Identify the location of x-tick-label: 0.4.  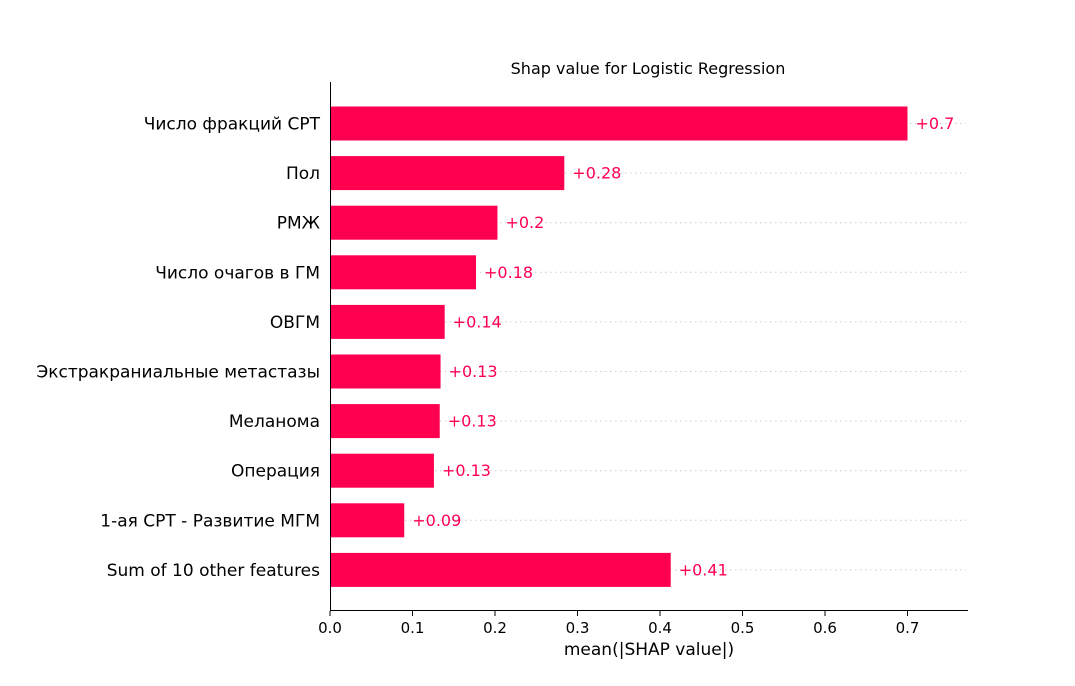
(660, 628).